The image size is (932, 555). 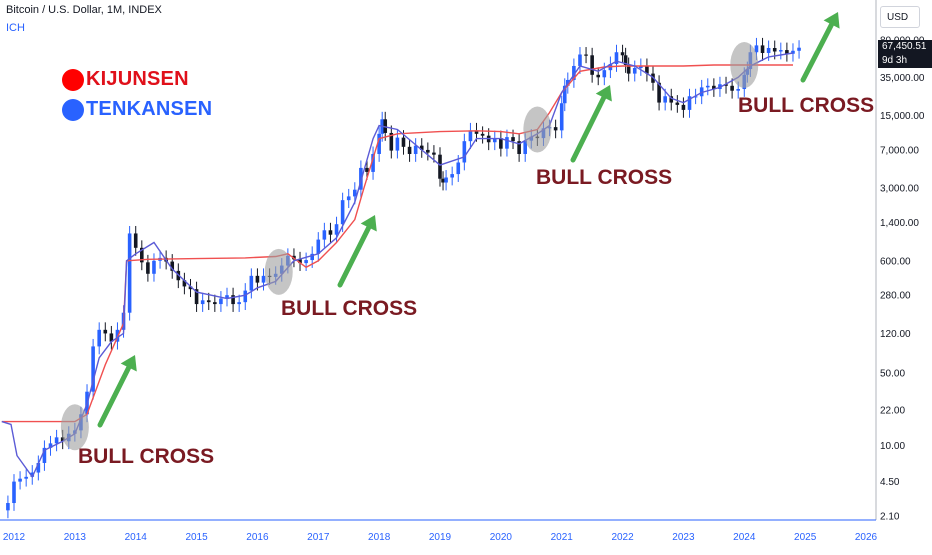 What do you see at coordinates (902, 116) in the screenshot?
I see `price-tick-label: 15,000.00` at bounding box center [902, 116].